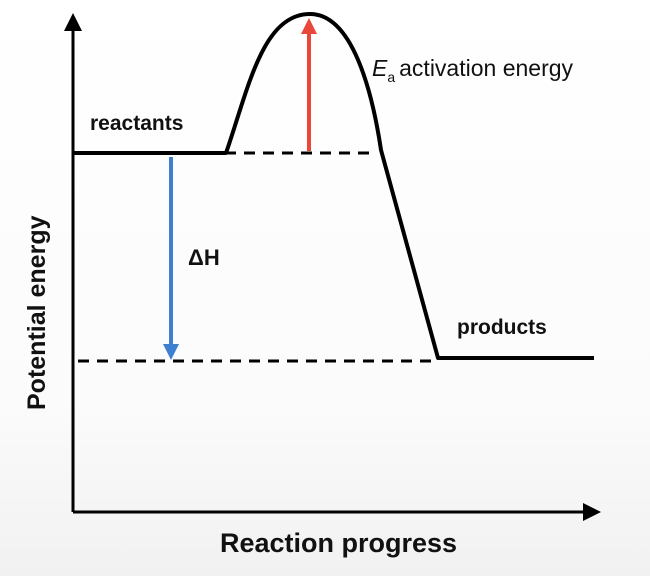 The image size is (650, 576). I want to click on delta-h-label: ΔH, so click(204, 257).